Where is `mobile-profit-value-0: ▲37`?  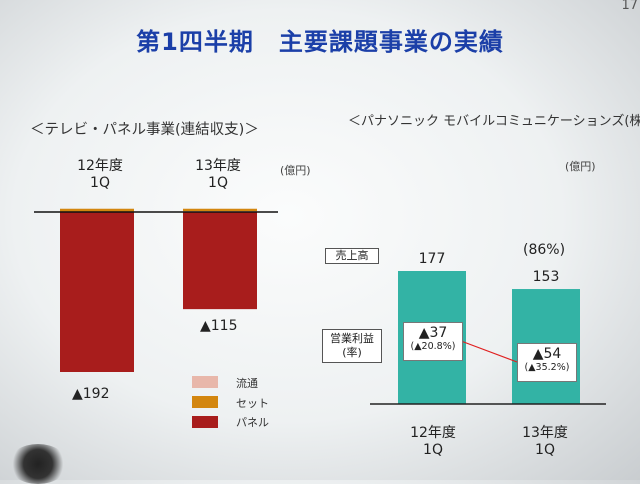 mobile-profit-value-0: ▲37 is located at coordinates (433, 333).